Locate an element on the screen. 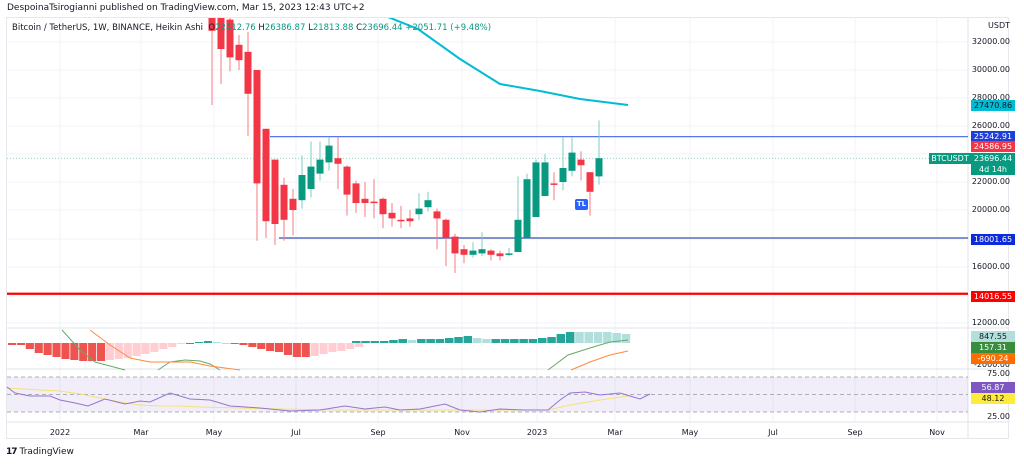 The image size is (1024, 464). price-tag: 23696.44 is located at coordinates (993, 158).